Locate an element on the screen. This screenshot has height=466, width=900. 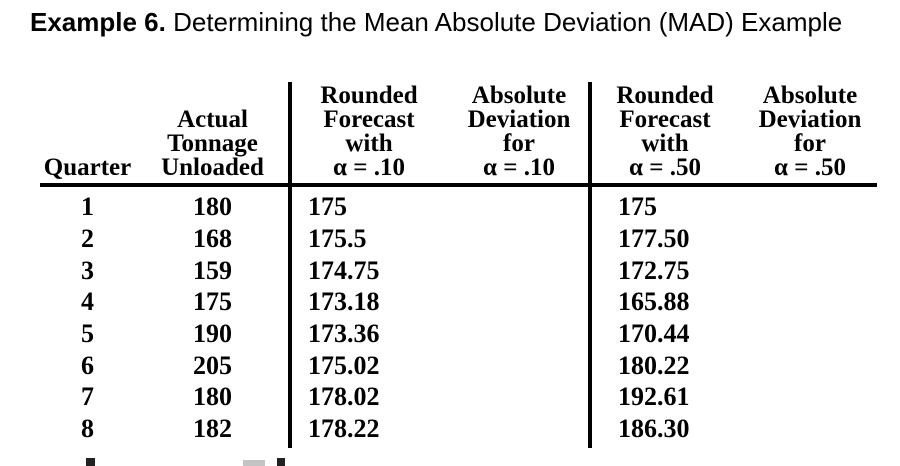
table-row: 7 180 178.02 192.61 is located at coordinates (460, 397).